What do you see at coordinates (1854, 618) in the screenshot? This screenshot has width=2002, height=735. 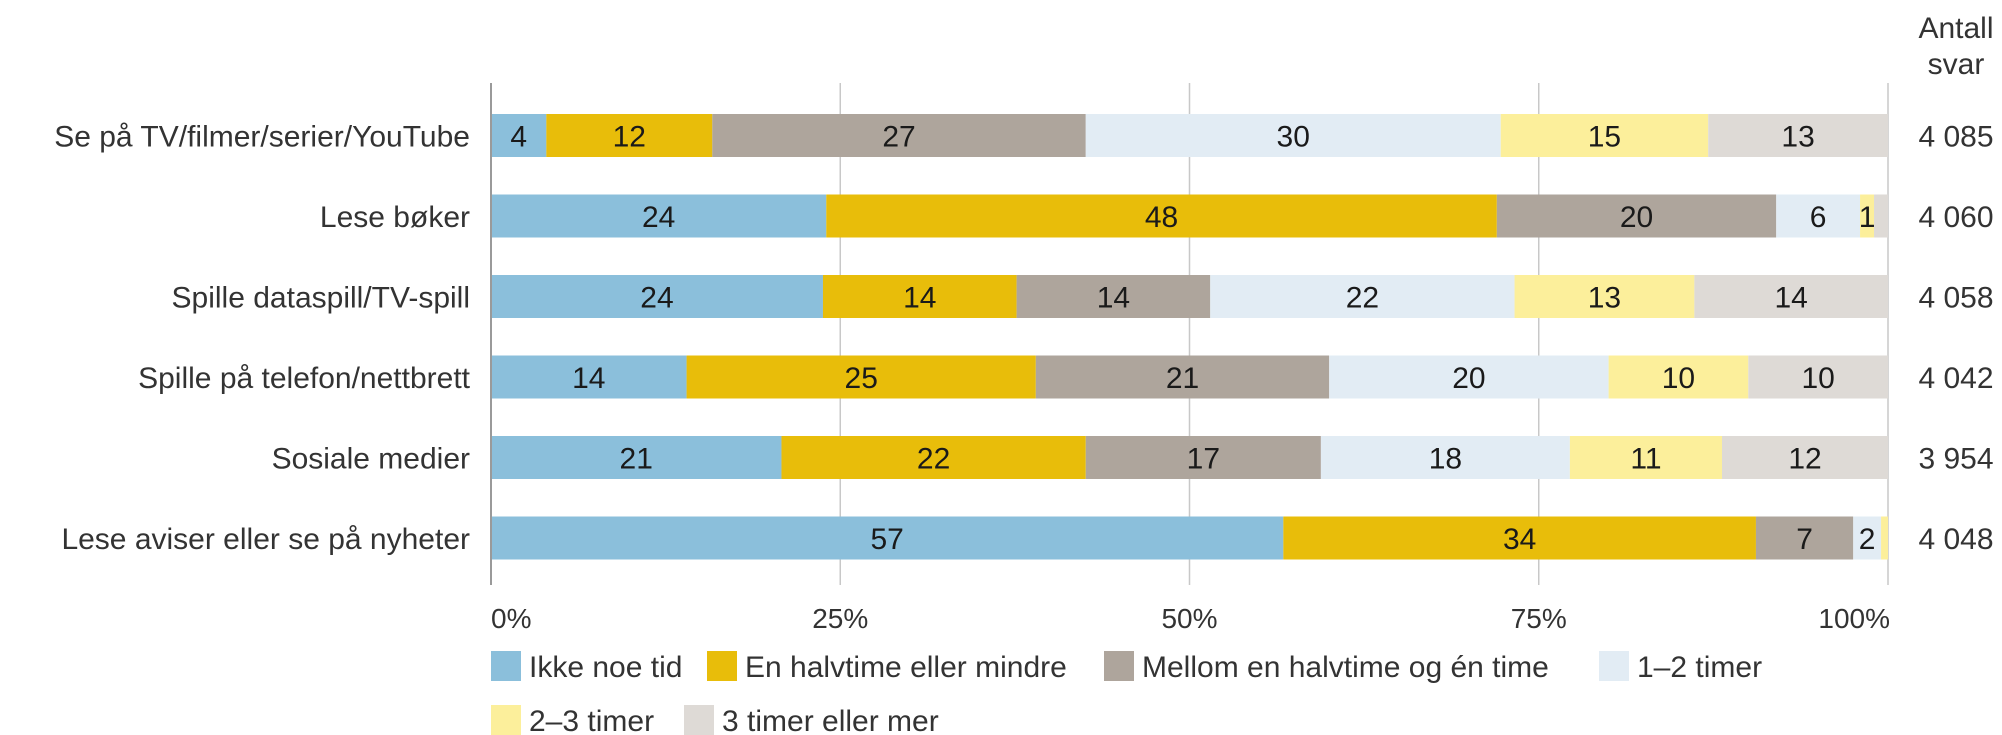 I see `x-tick-label: 100%` at bounding box center [1854, 618].